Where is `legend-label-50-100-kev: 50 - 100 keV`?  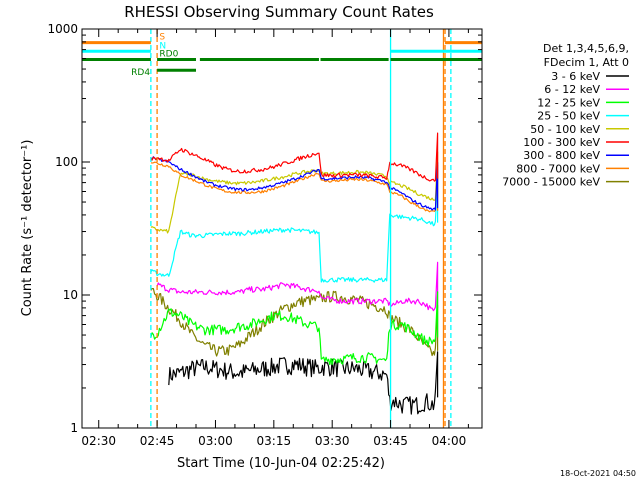 legend-label-50-100-kev: 50 - 100 keV is located at coordinates (565, 129).